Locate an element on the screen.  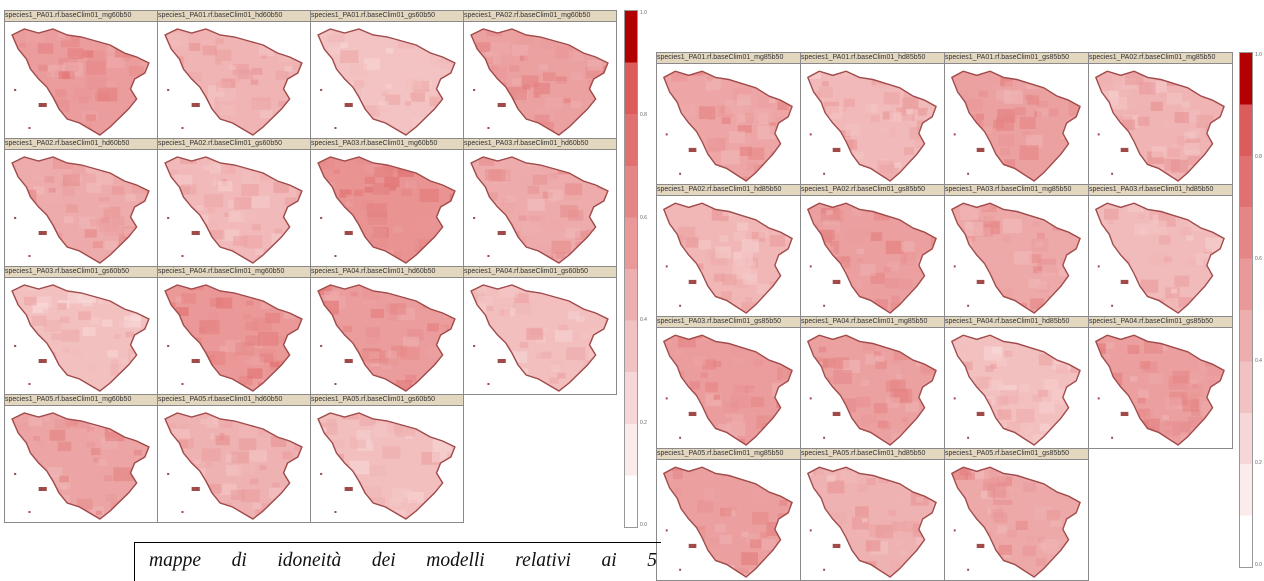
panel-title: species1_PA05.rf.baseClim01_mg60b50 is located at coordinates (81, 400).